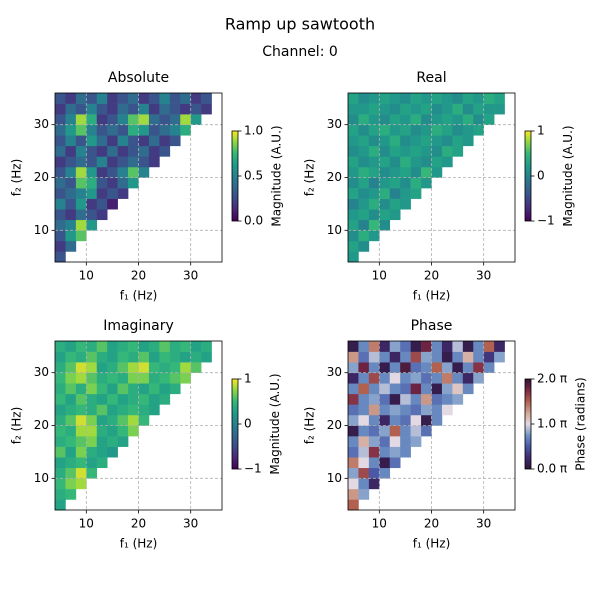 This screenshot has height=604, width=600. Describe the element at coordinates (41, 425) in the screenshot. I see `y-tick-label: 20` at that location.